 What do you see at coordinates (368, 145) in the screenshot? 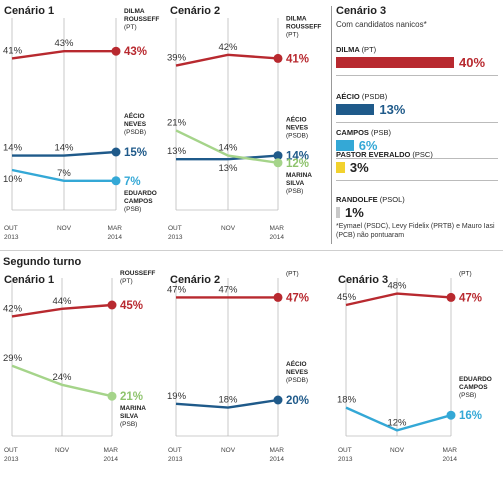
I see `bar-value-label: 6%` at bounding box center [368, 145].